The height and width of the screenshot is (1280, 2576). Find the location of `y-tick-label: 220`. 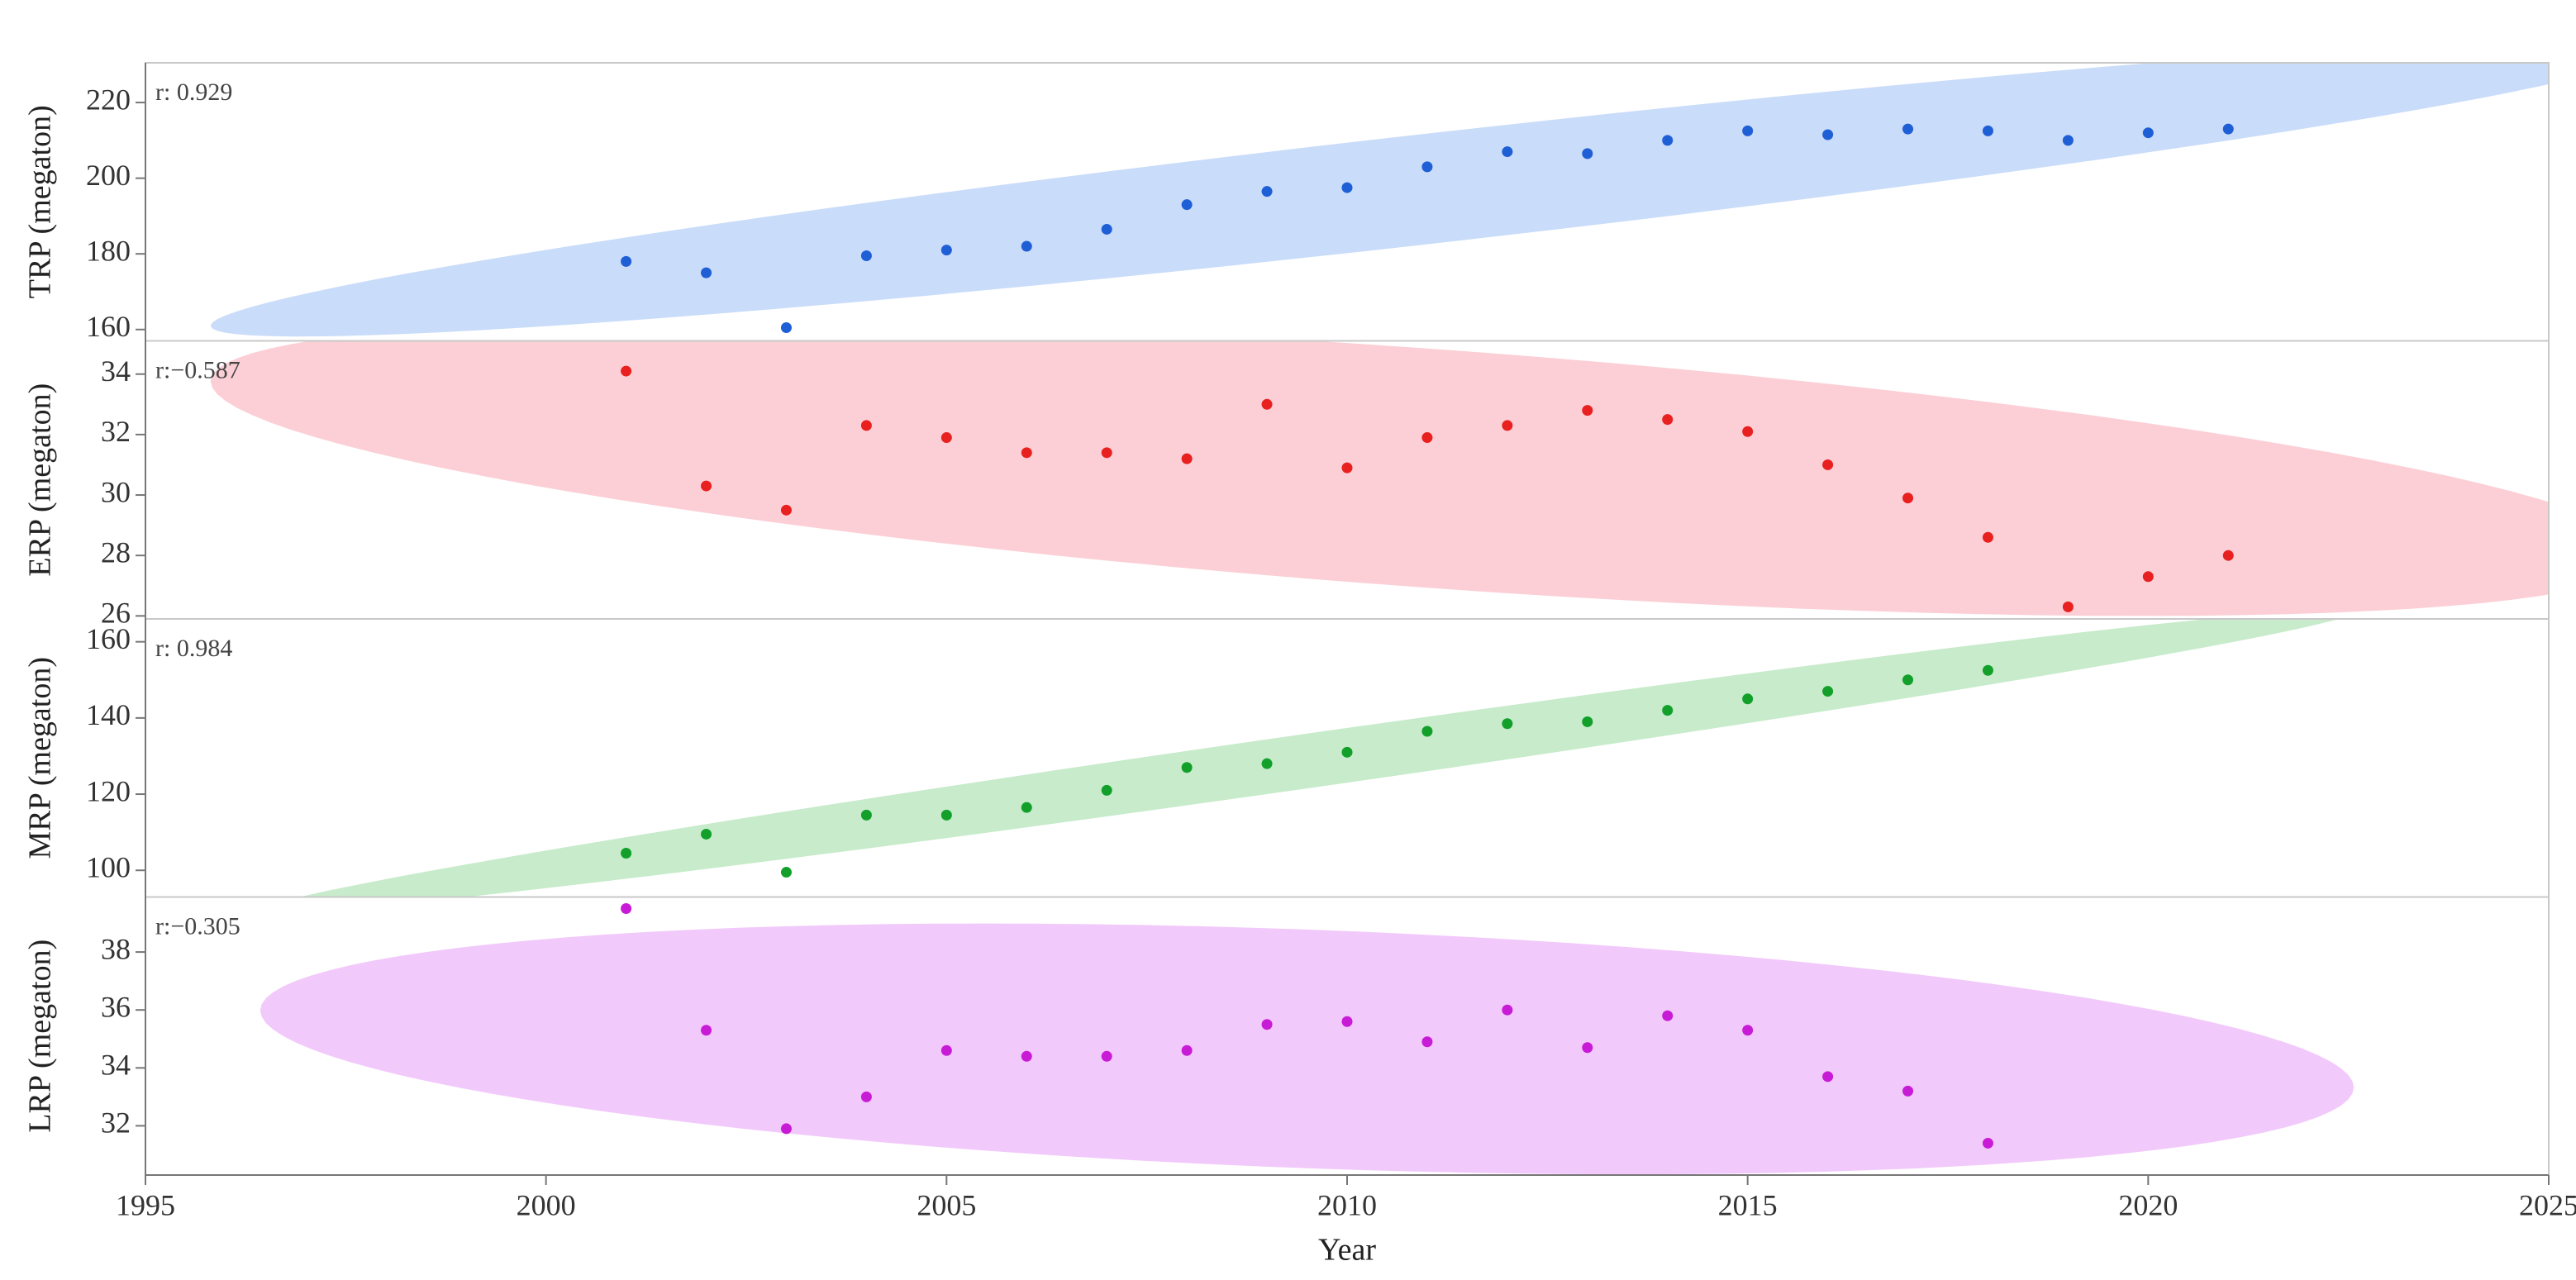

y-tick-label: 220 is located at coordinates (109, 100).